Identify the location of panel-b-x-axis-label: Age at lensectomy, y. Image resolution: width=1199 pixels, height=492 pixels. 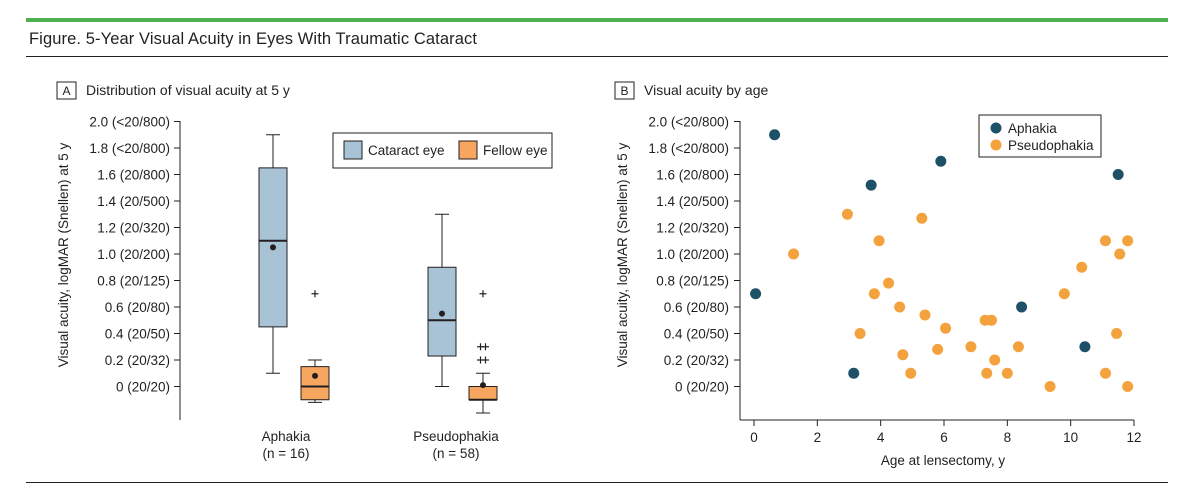
(943, 460).